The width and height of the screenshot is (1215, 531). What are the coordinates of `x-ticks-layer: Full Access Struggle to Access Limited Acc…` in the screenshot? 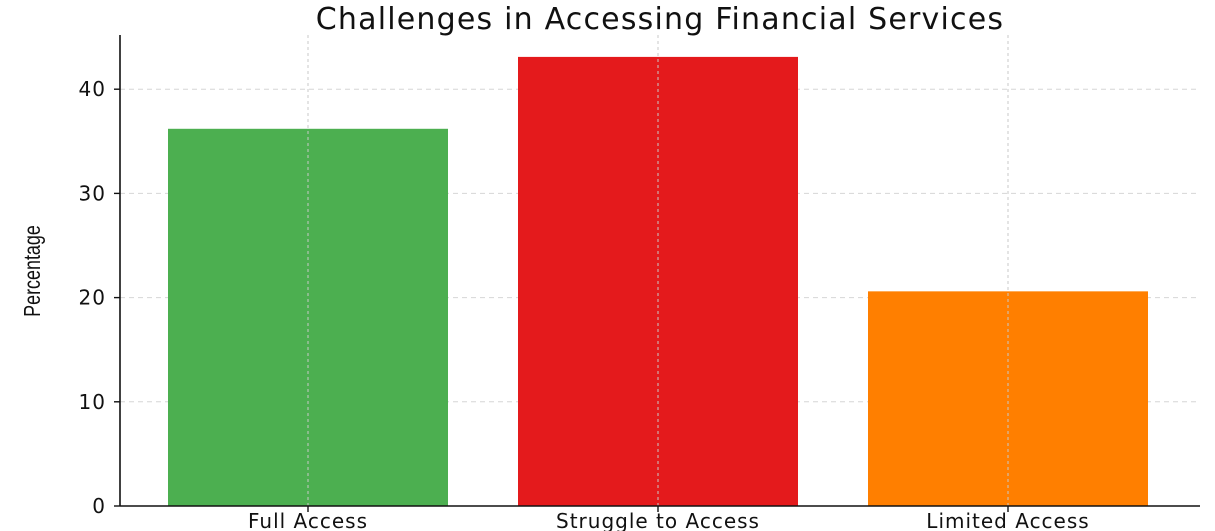 It's located at (668, 518).